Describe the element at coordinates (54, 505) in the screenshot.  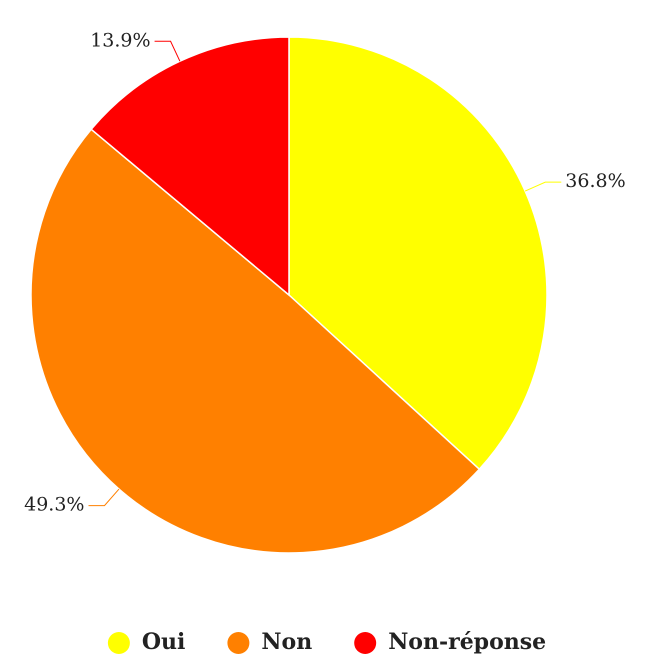
I see `data-label: 49.3%` at that location.